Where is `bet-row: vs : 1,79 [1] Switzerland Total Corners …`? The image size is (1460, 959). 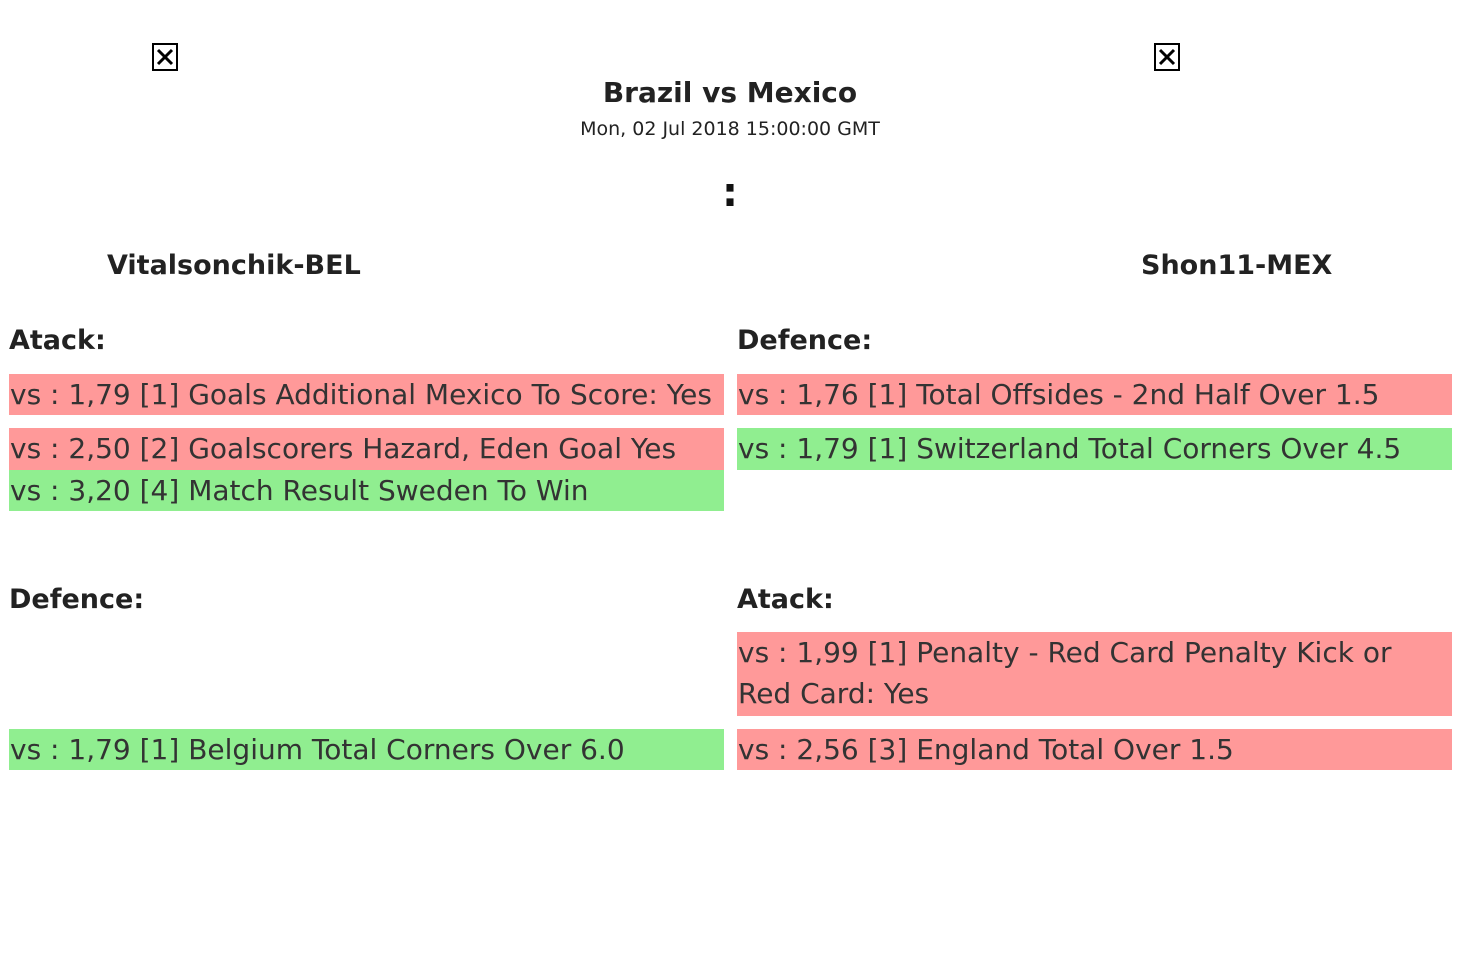
bet-row: vs : 1,79 [1] Switzerland Total Corners … is located at coordinates (1094, 449).